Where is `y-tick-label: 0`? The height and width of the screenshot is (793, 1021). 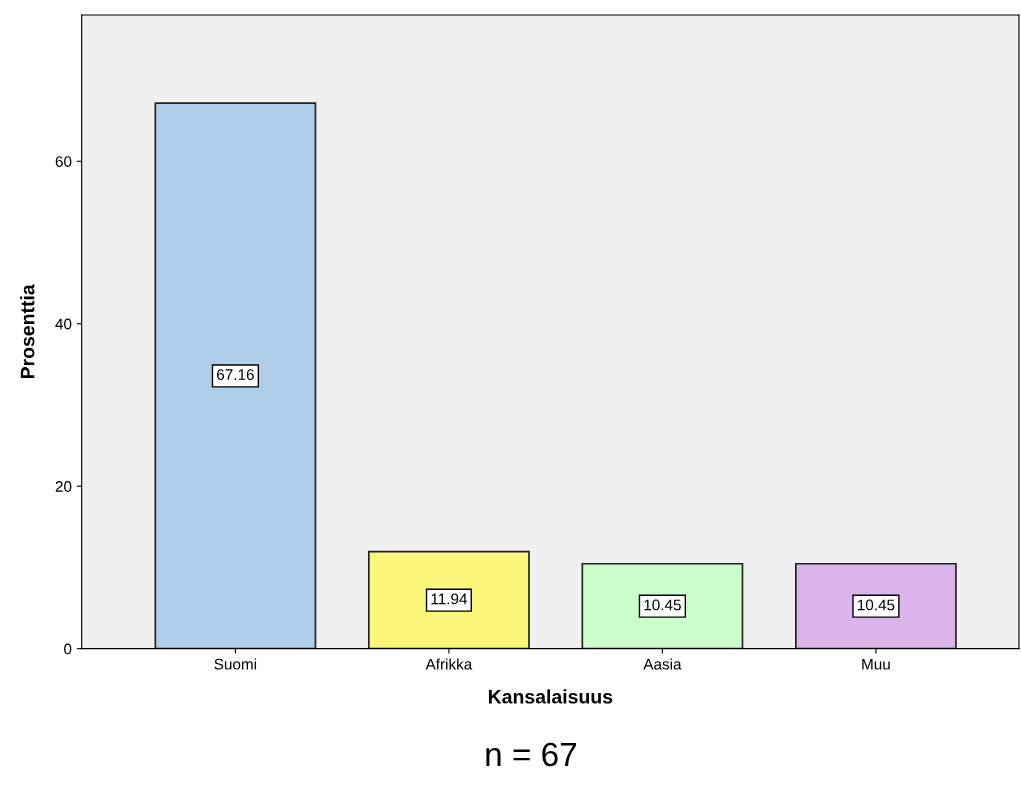 y-tick-label: 0 is located at coordinates (68, 649).